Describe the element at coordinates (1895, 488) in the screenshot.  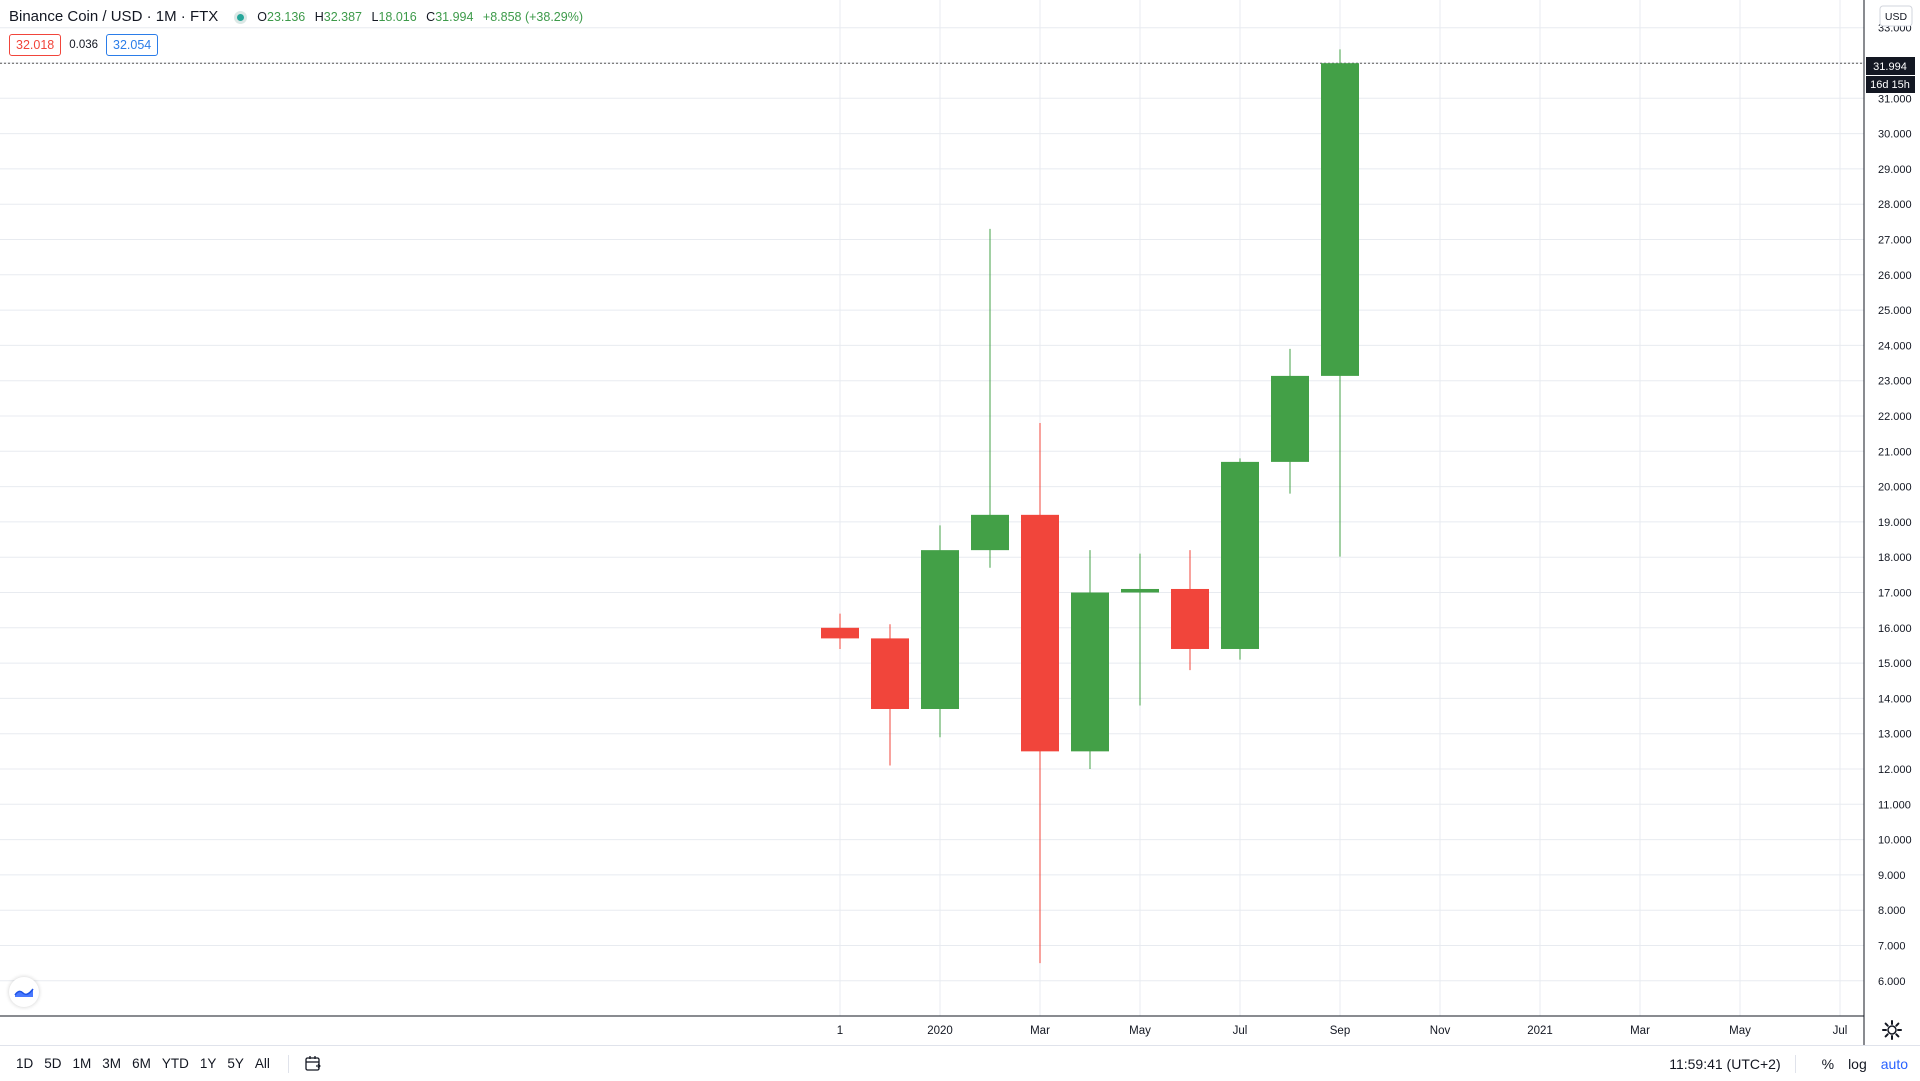
I see `y-tick-label: 20.000` at that location.